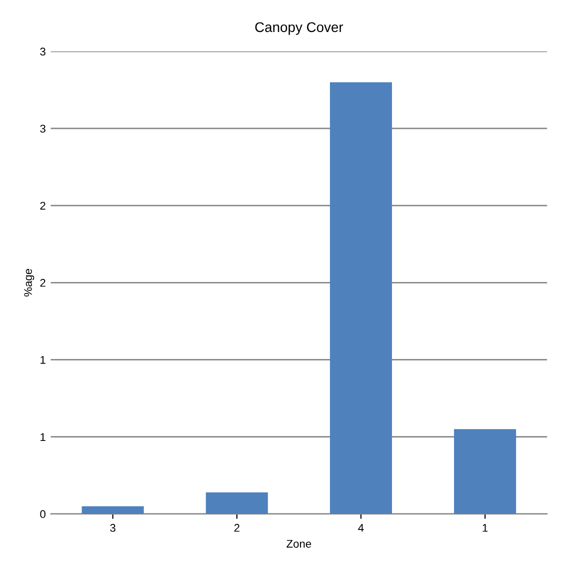 The height and width of the screenshot is (571, 564). I want to click on x-tick-label: 2, so click(237, 528).